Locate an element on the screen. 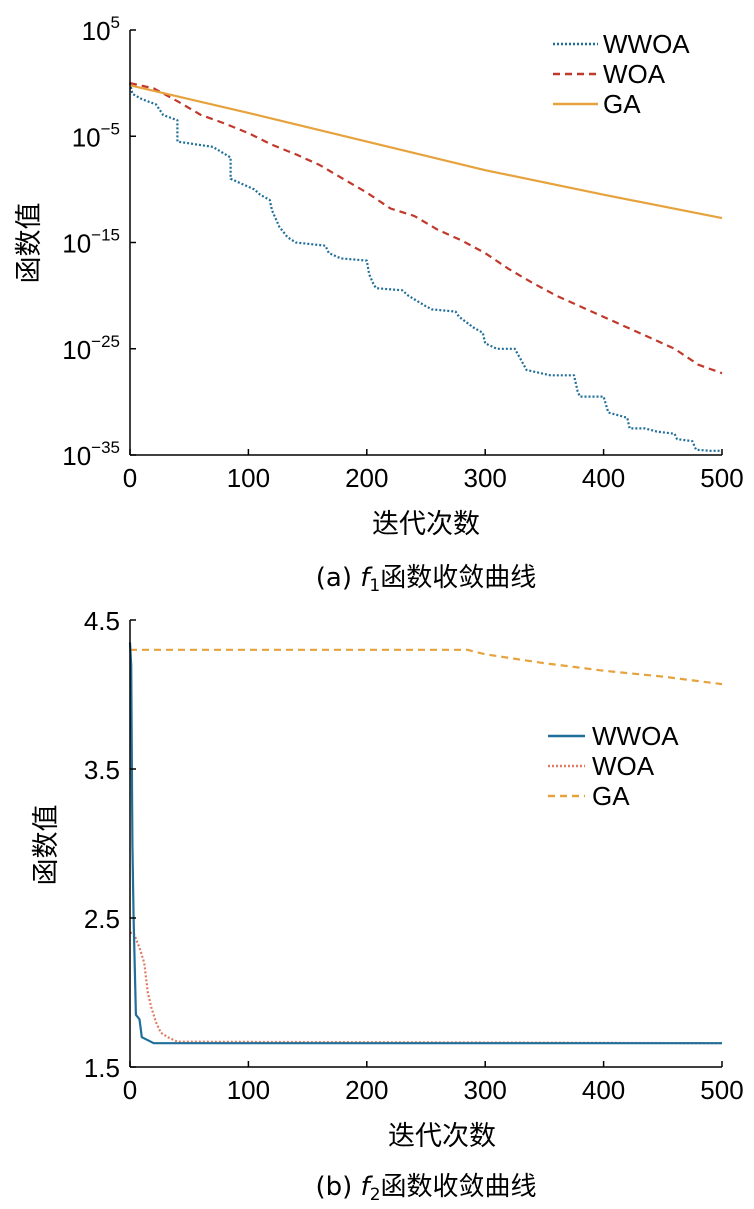 The image size is (754, 1209). y-axis-title-b: 函数值 is located at coordinates (46, 845).